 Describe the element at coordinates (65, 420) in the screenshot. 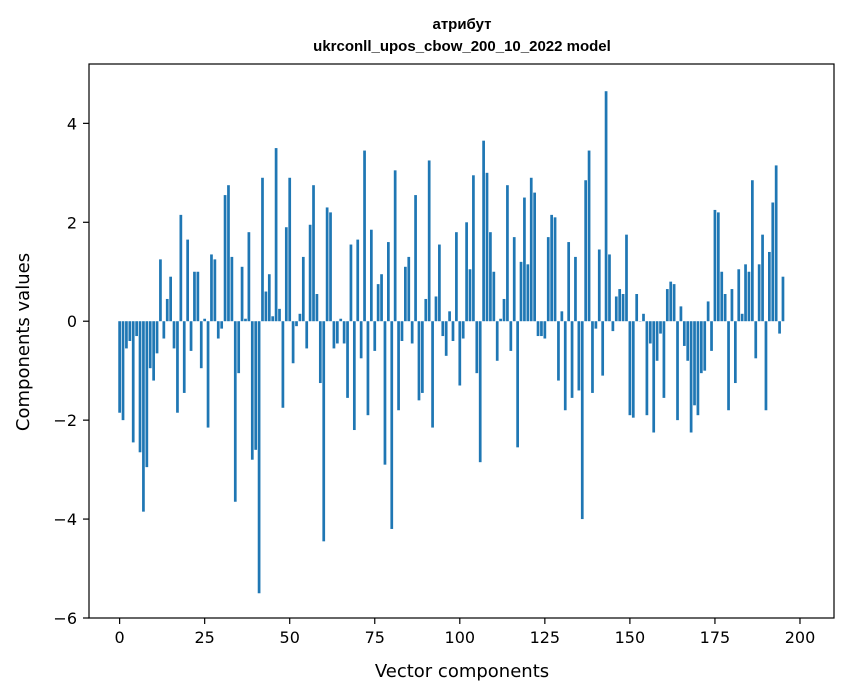

I see `y-tick-label: −2` at that location.